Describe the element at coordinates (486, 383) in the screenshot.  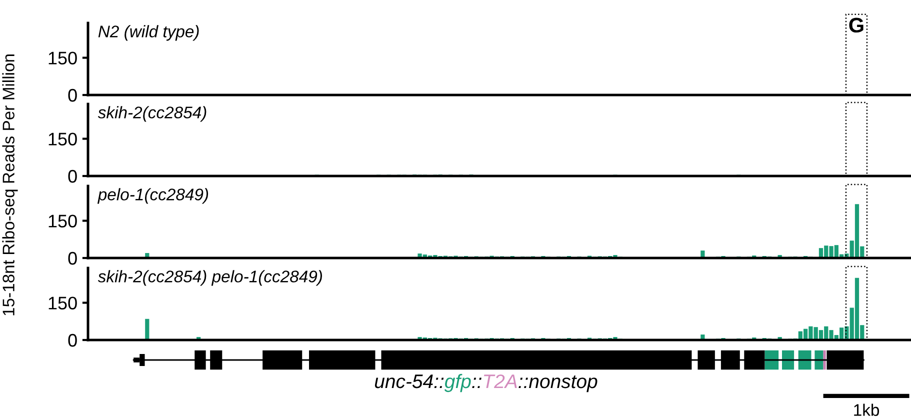
I see `text: unc-54::gfp::T2A::nonstop` at that location.